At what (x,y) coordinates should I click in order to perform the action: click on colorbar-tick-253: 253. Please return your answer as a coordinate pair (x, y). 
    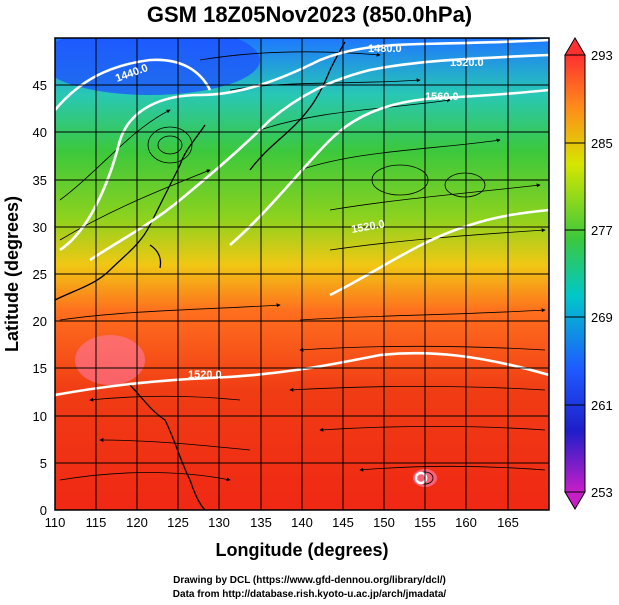
    Looking at the image, I should click on (602, 492).